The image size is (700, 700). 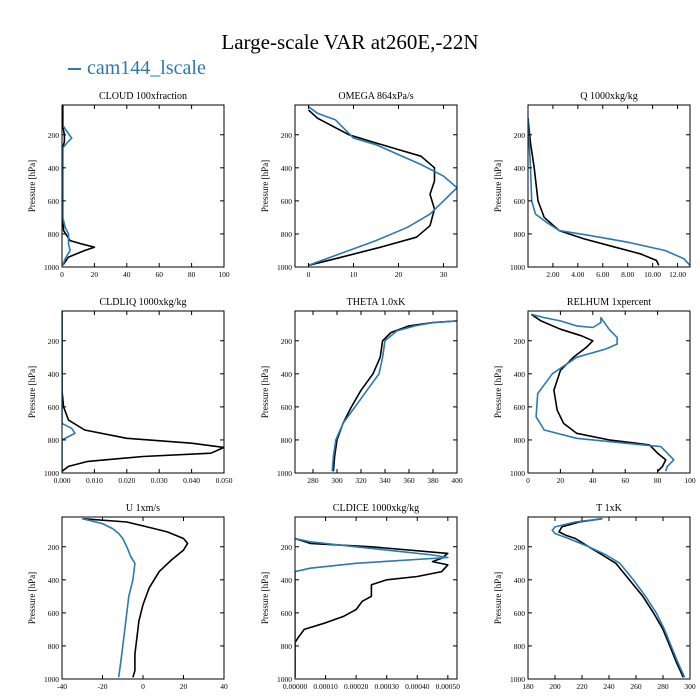 What do you see at coordinates (74, 69) in the screenshot?
I see `legend-line-swatch` at bounding box center [74, 69].